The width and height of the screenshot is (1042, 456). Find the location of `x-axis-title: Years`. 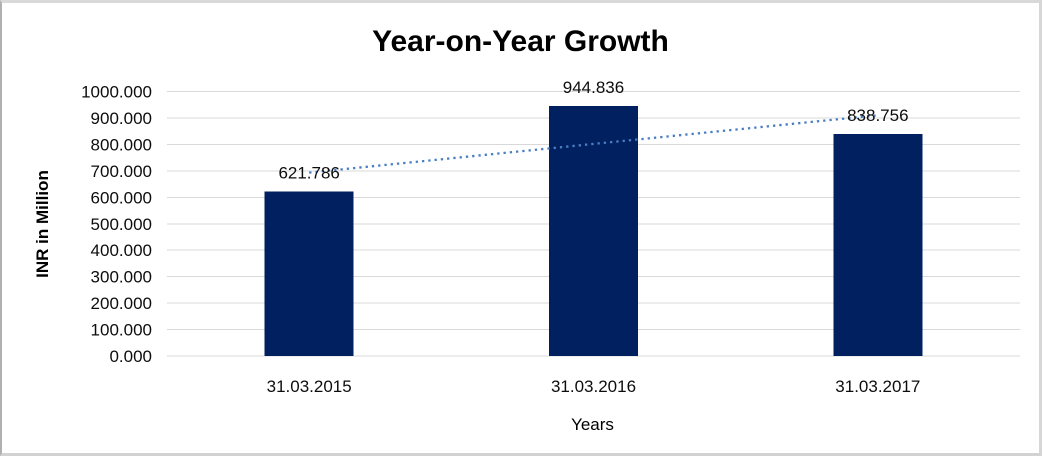

x-axis-title: Years is located at coordinates (592, 424).